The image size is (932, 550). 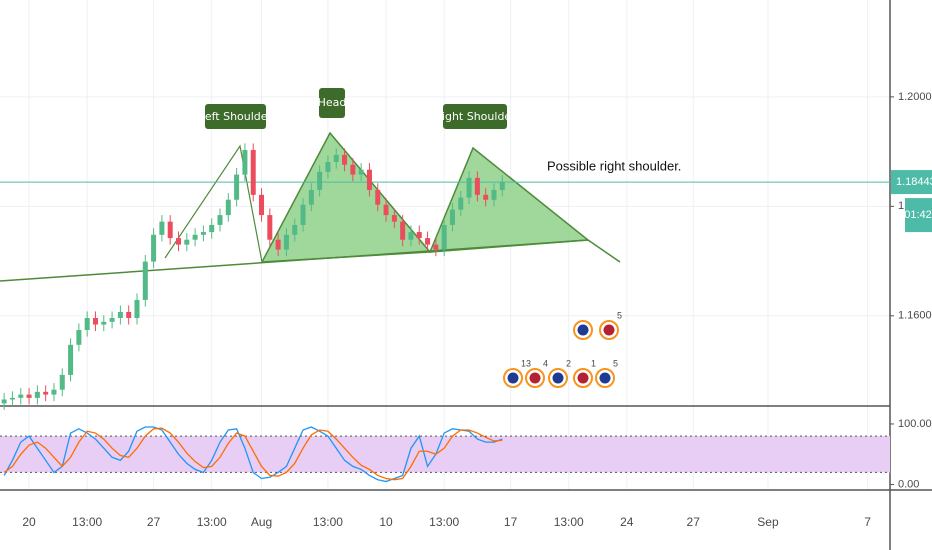 I want to click on timer-label: 01:42, so click(x=918, y=215).